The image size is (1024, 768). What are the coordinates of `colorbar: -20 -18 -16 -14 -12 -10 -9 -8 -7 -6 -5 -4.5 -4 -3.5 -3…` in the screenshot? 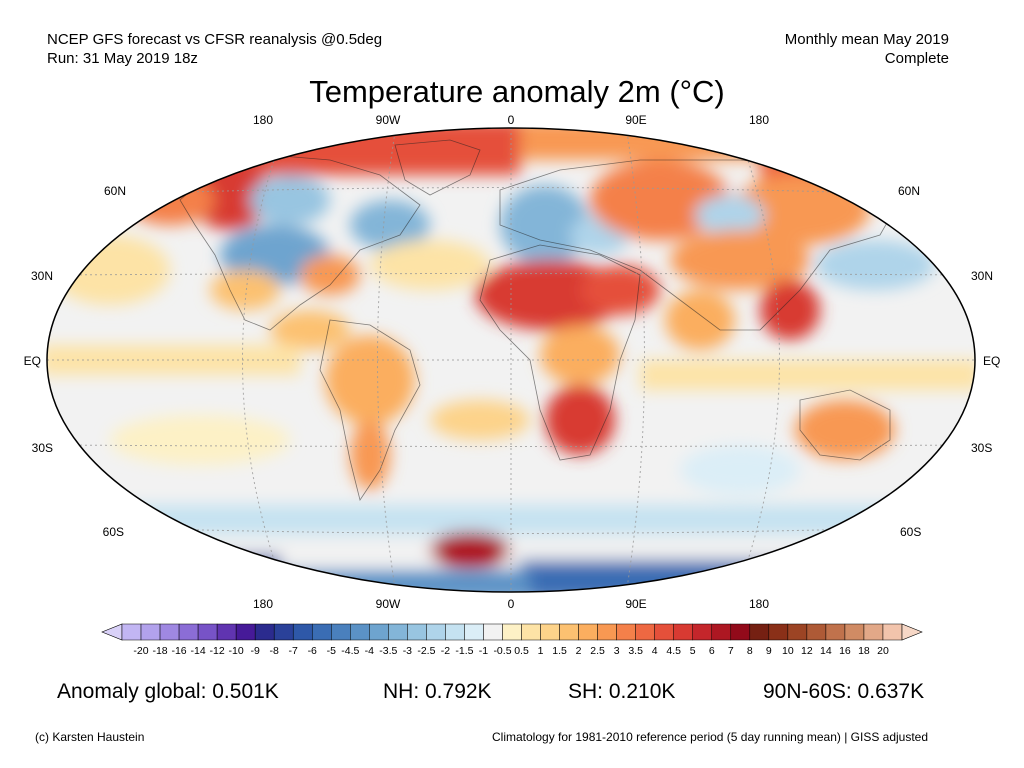 It's located at (512, 640).